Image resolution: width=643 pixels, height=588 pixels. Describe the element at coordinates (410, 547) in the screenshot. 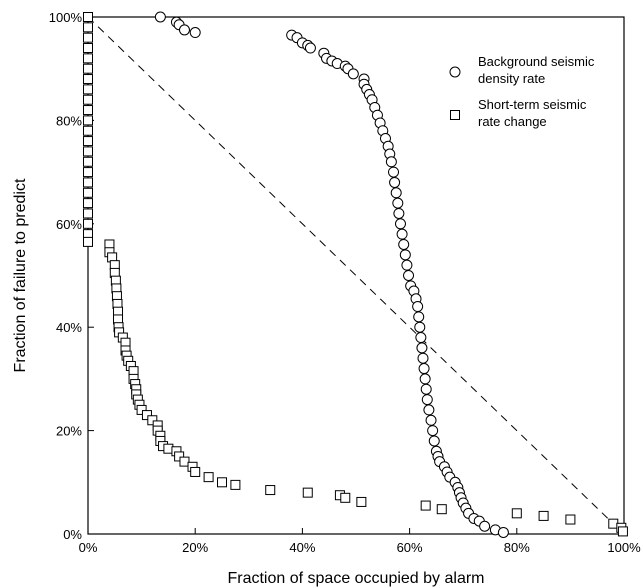

I see `x-tick-label: 60%` at that location.